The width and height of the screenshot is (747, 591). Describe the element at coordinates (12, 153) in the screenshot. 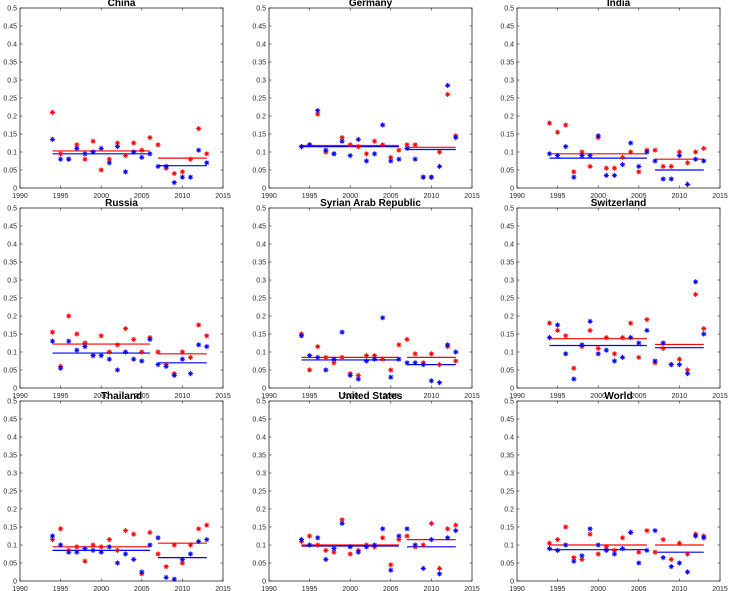

I see `y-tick-label: 0.1` at that location.